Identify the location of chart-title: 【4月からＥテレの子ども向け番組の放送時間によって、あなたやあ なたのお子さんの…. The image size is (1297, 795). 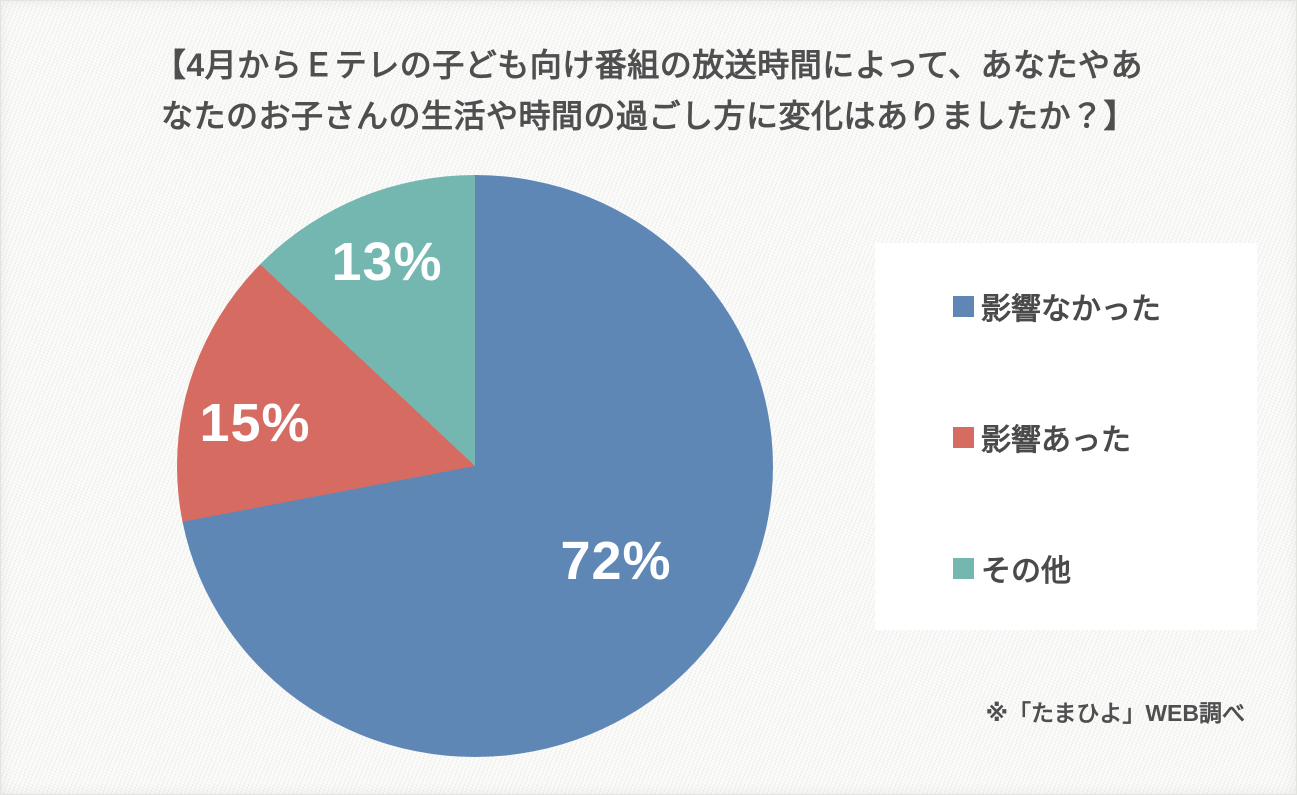
(648, 91).